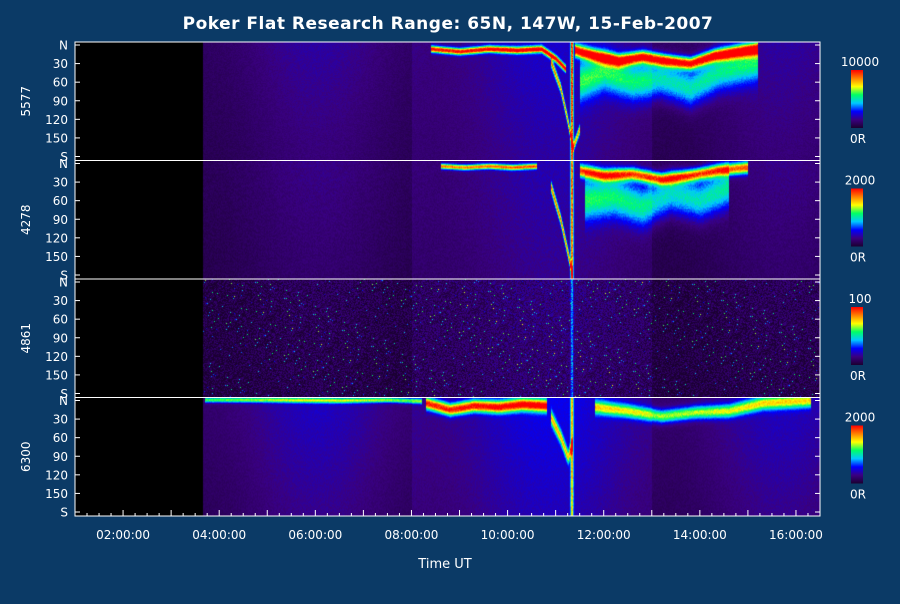 This screenshot has height=604, width=900. Describe the element at coordinates (411, 535) in the screenshot. I see `x-tick-label: 08:00:00` at that location.